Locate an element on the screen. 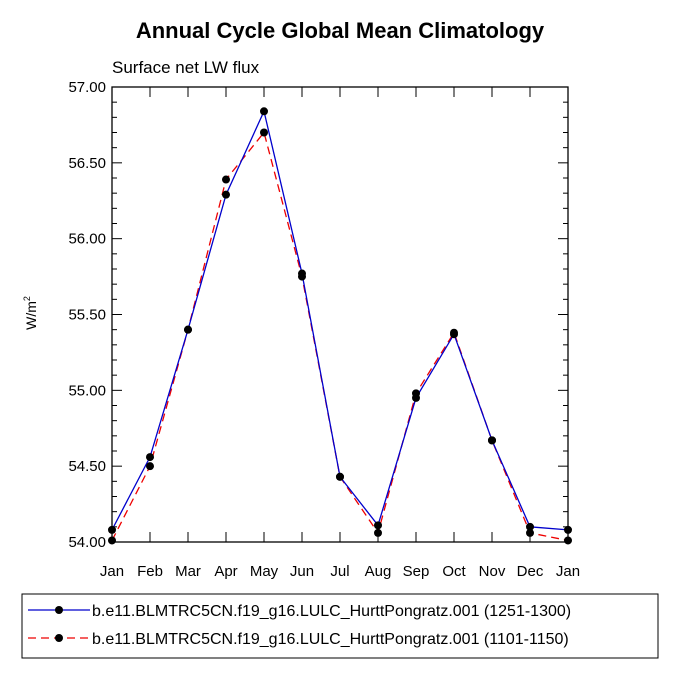 This screenshot has height=676, width=675. x-tick-label: Jun is located at coordinates (302, 571).